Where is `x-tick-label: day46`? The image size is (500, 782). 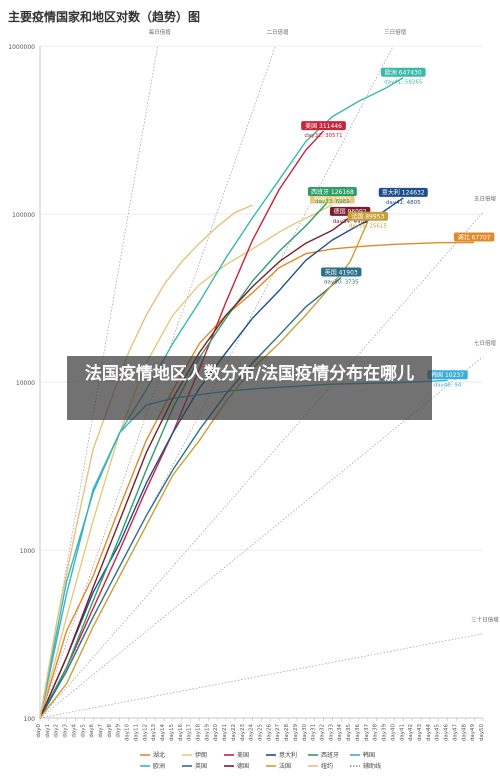
x-tick-label: day46 is located at coordinates (447, 733).